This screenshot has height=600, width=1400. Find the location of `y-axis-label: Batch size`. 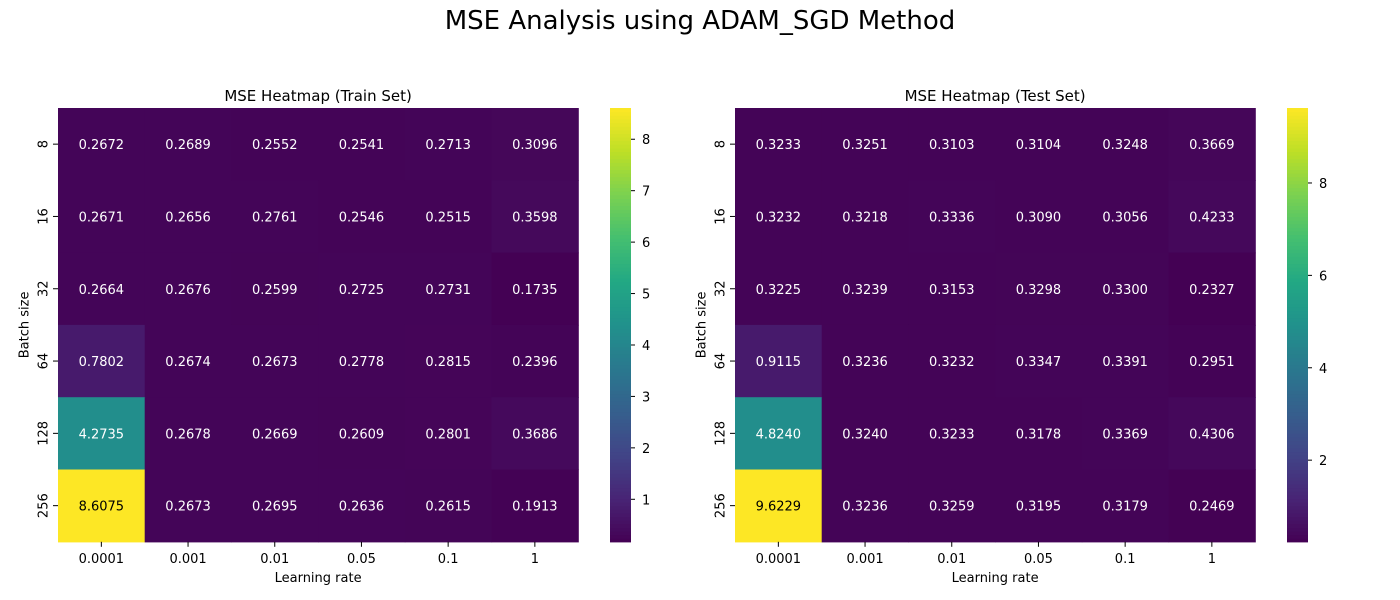

y-axis-label: Batch size is located at coordinates (25, 325).